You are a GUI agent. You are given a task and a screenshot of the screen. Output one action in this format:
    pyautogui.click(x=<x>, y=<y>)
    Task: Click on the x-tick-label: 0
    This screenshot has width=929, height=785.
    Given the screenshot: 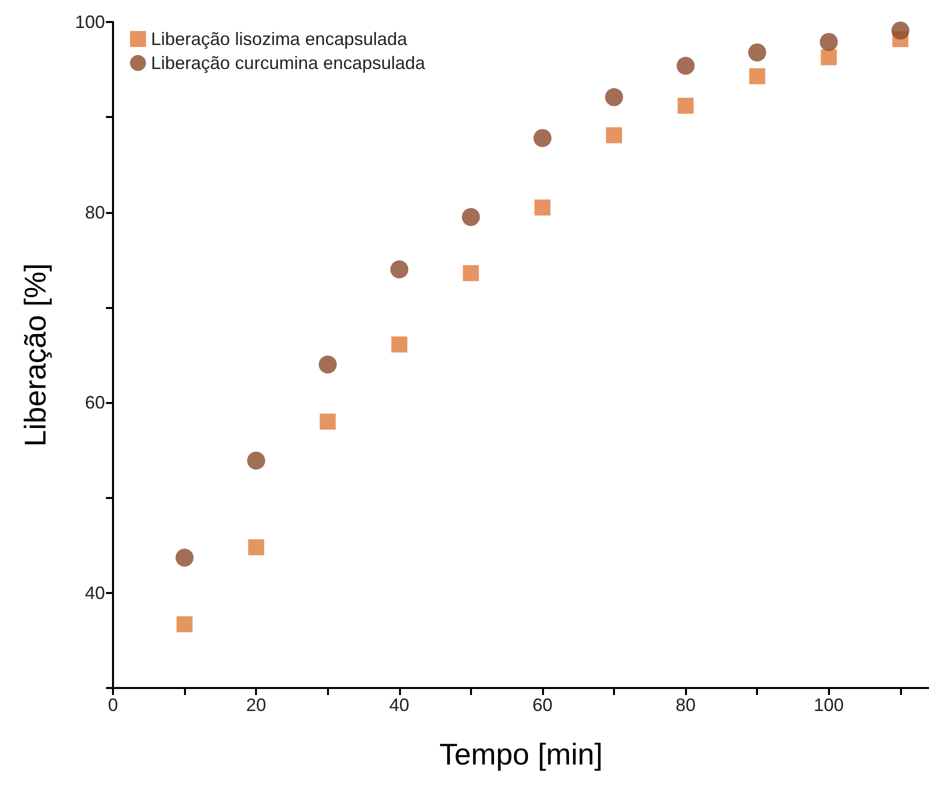 What is the action you would take?
    pyautogui.click(x=113, y=705)
    